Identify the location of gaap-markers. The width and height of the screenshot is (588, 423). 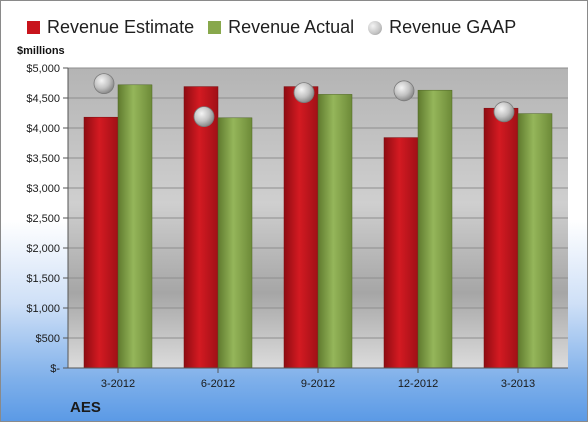
(304, 100).